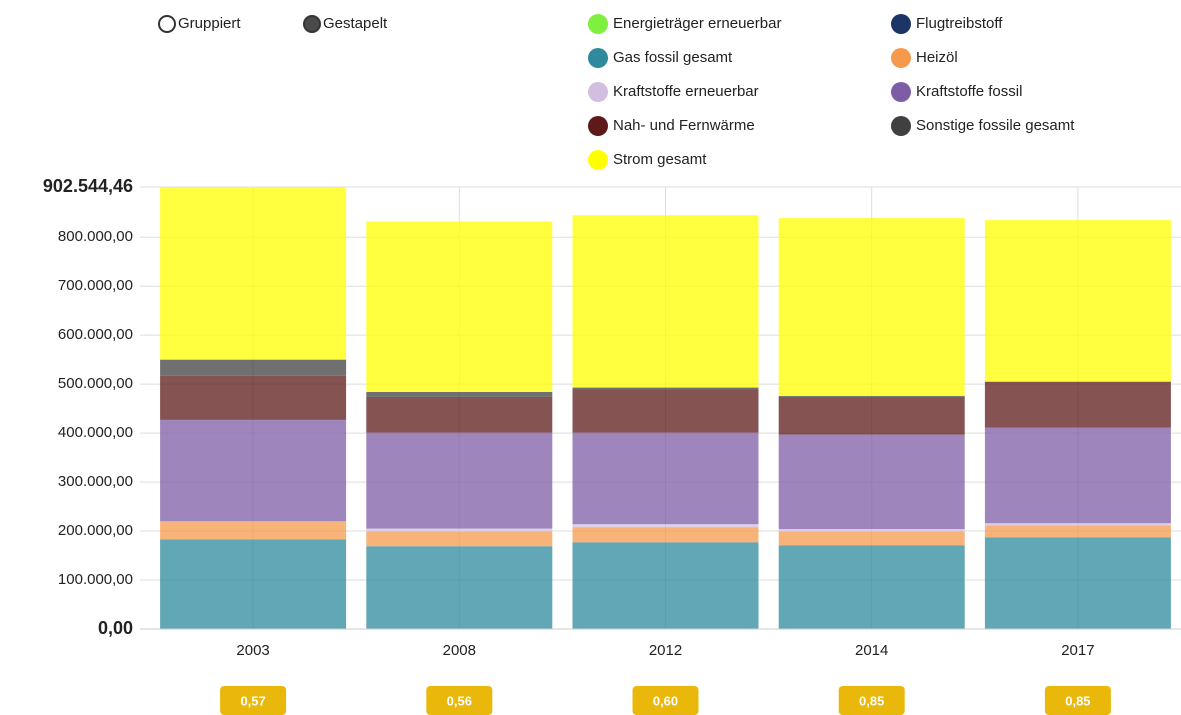 This screenshot has height=715, width=1181. What do you see at coordinates (660, 159) in the screenshot?
I see `legend-label: Strom gesamt` at bounding box center [660, 159].